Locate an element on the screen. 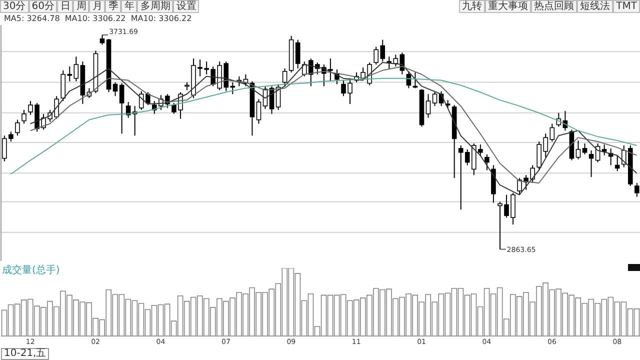 The width and height of the screenshot is (640, 360). text: 热点回顾 is located at coordinates (554, 6).